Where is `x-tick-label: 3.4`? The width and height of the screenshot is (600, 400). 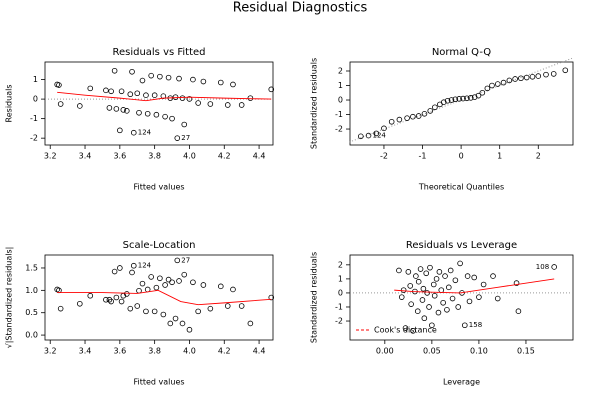 x-tick-label: 3.4 is located at coordinates (85, 156).